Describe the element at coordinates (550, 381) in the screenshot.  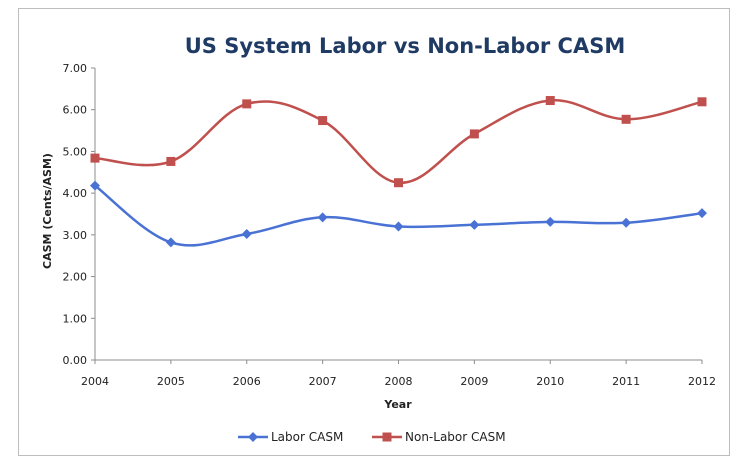
I see `x-tick-label: 2010` at that location.